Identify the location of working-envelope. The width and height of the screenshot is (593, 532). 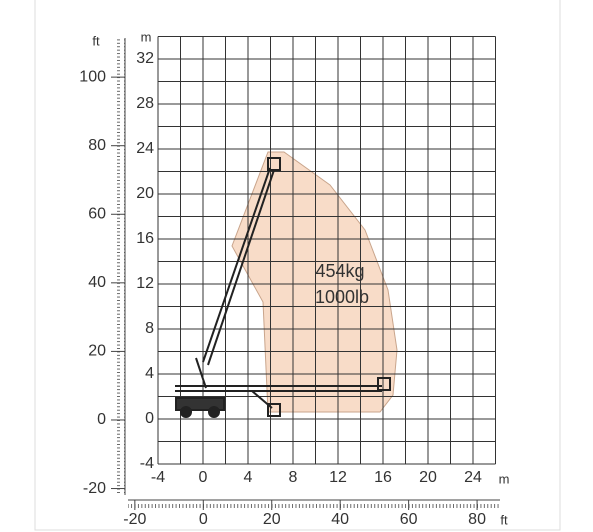
(314, 282).